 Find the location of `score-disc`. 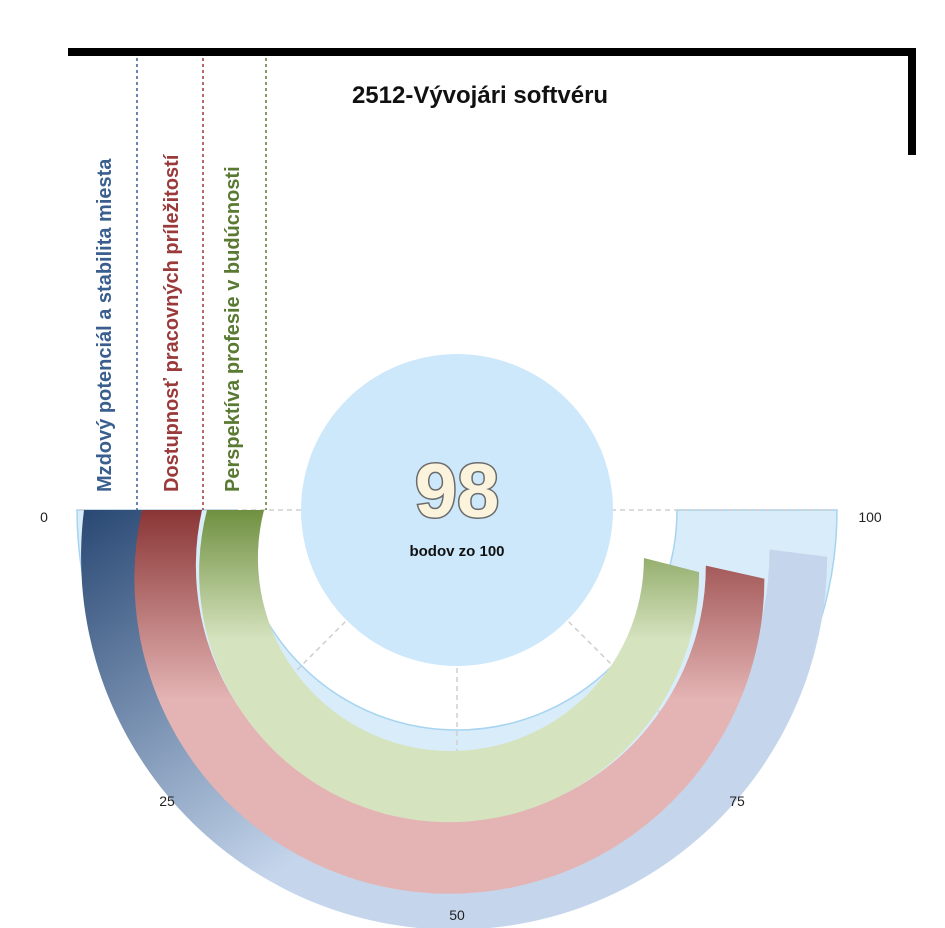

score-disc is located at coordinates (457, 510).